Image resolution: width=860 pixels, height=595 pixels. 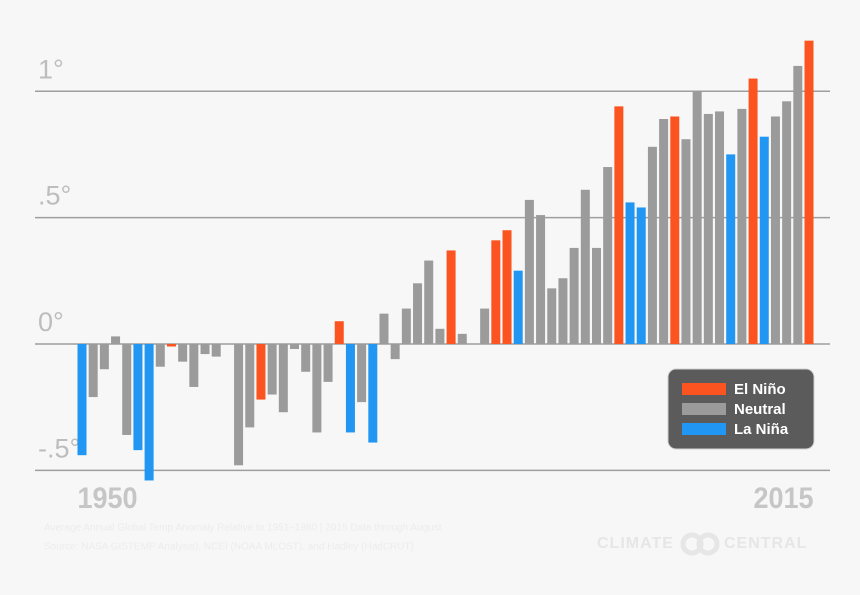 I want to click on brand: CLIMATE, so click(x=635, y=543).